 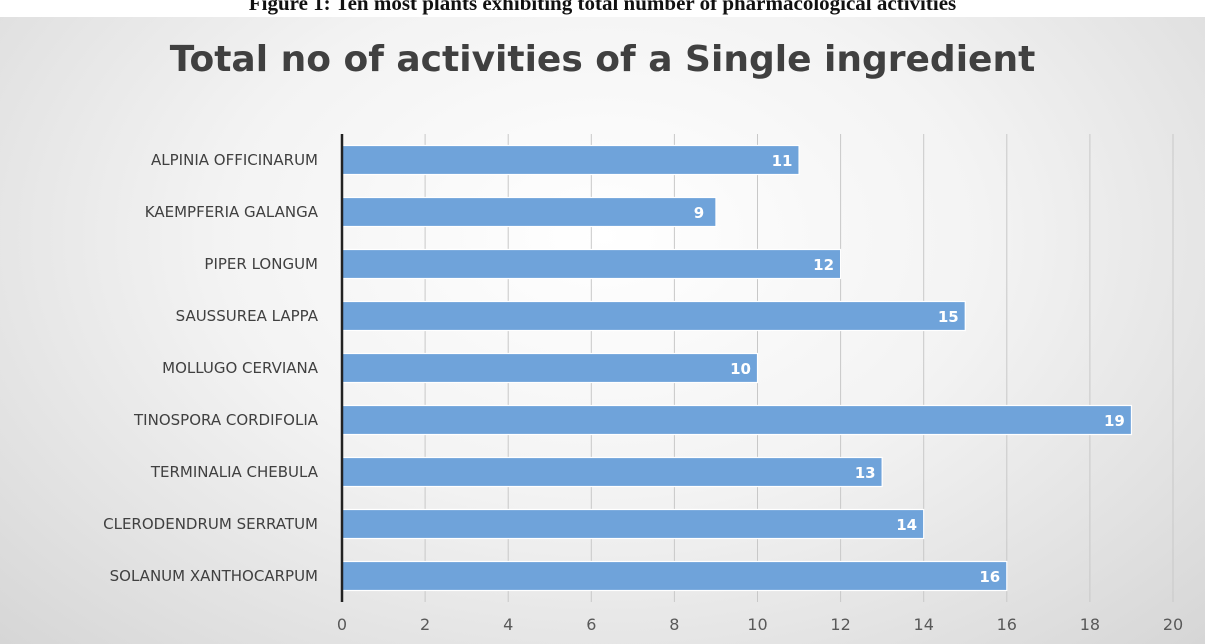 What do you see at coordinates (210, 524) in the screenshot?
I see `category-label: CLERODENDRUM SERRATUM` at bounding box center [210, 524].